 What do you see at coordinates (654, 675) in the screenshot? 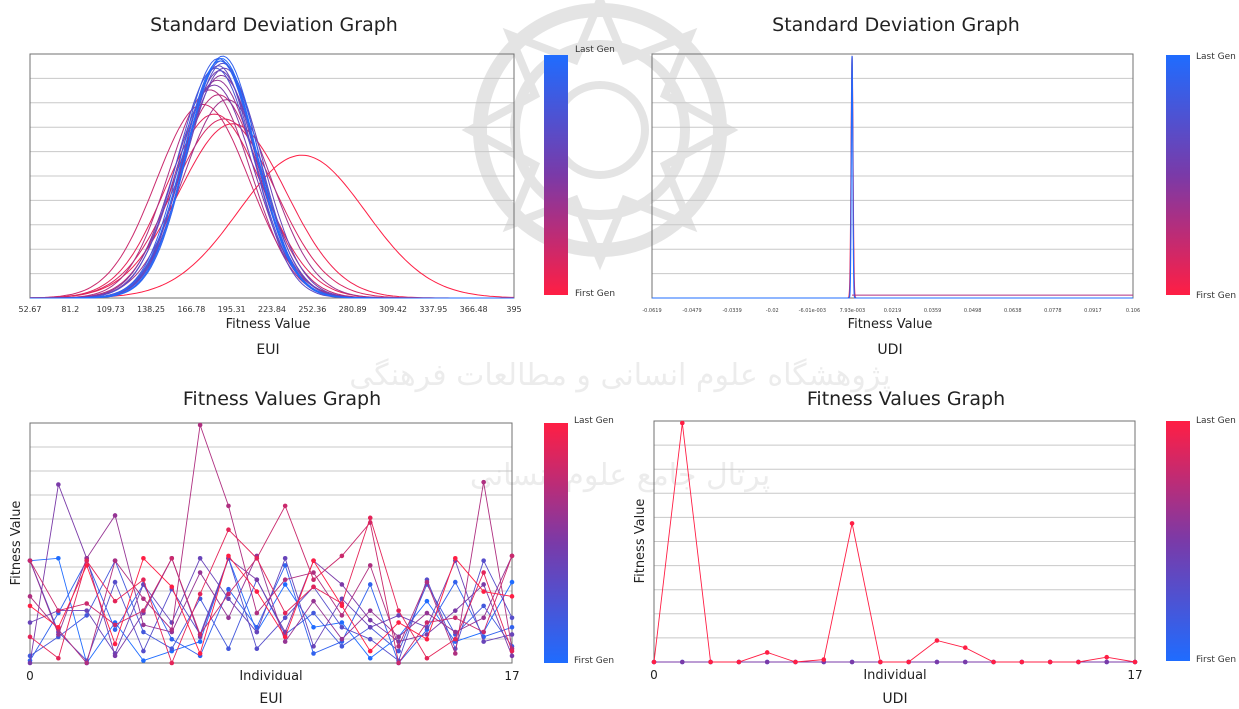
I see `x-tick-label-start: 0` at bounding box center [654, 675].